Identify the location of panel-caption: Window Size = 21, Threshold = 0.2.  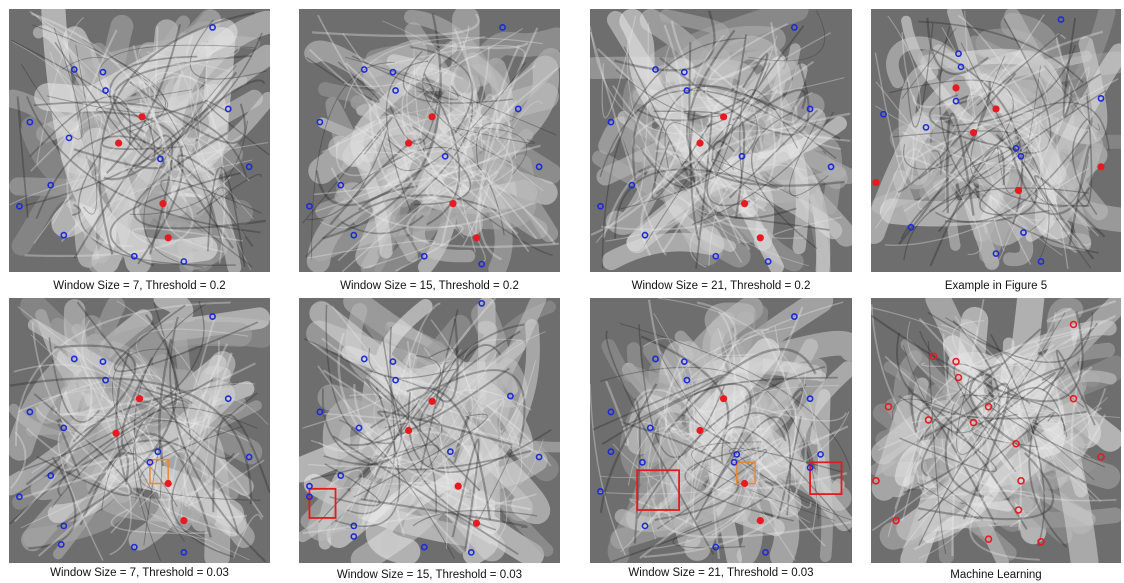
(721, 286).